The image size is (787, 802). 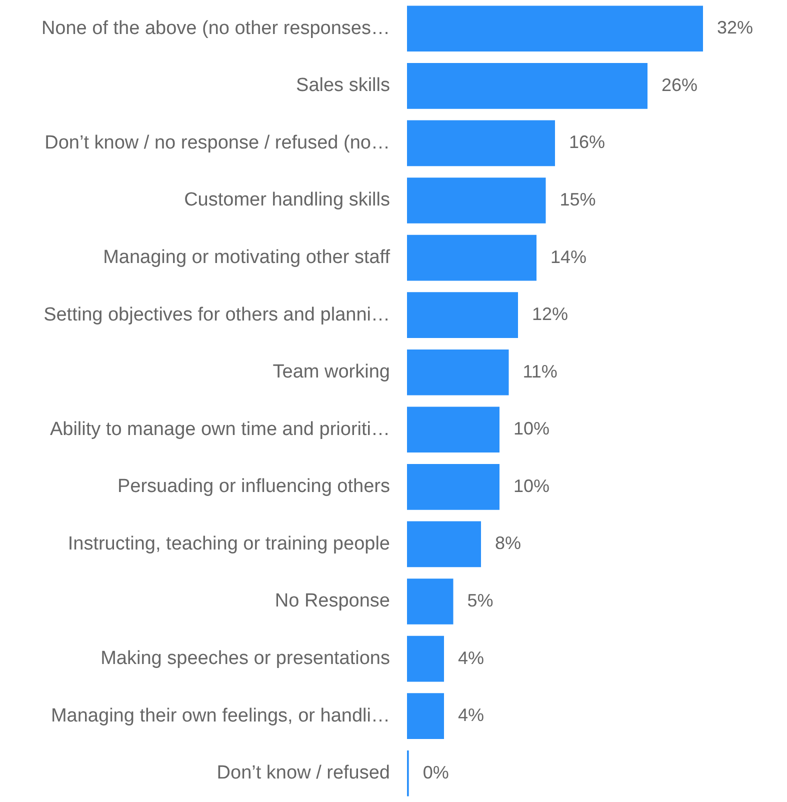 I want to click on data-label: 5%, so click(x=480, y=600).